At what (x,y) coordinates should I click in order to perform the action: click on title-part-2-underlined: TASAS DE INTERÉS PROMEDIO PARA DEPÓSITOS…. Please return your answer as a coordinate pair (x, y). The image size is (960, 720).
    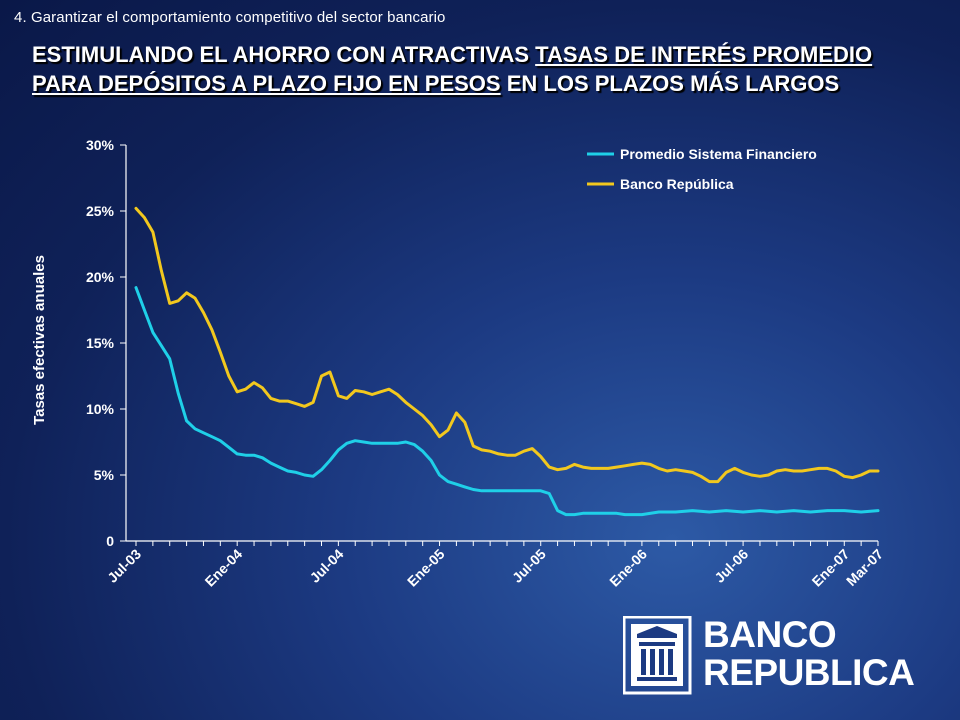
    Looking at the image, I should click on (452, 69).